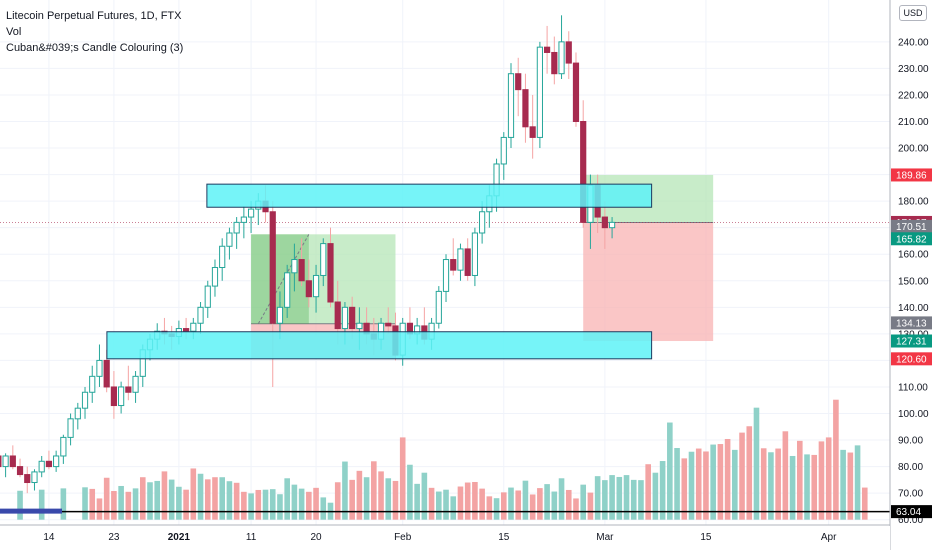 This screenshot has height=550, width=932. What do you see at coordinates (908, 512) in the screenshot?
I see `price-label: 63.04` at bounding box center [908, 512].